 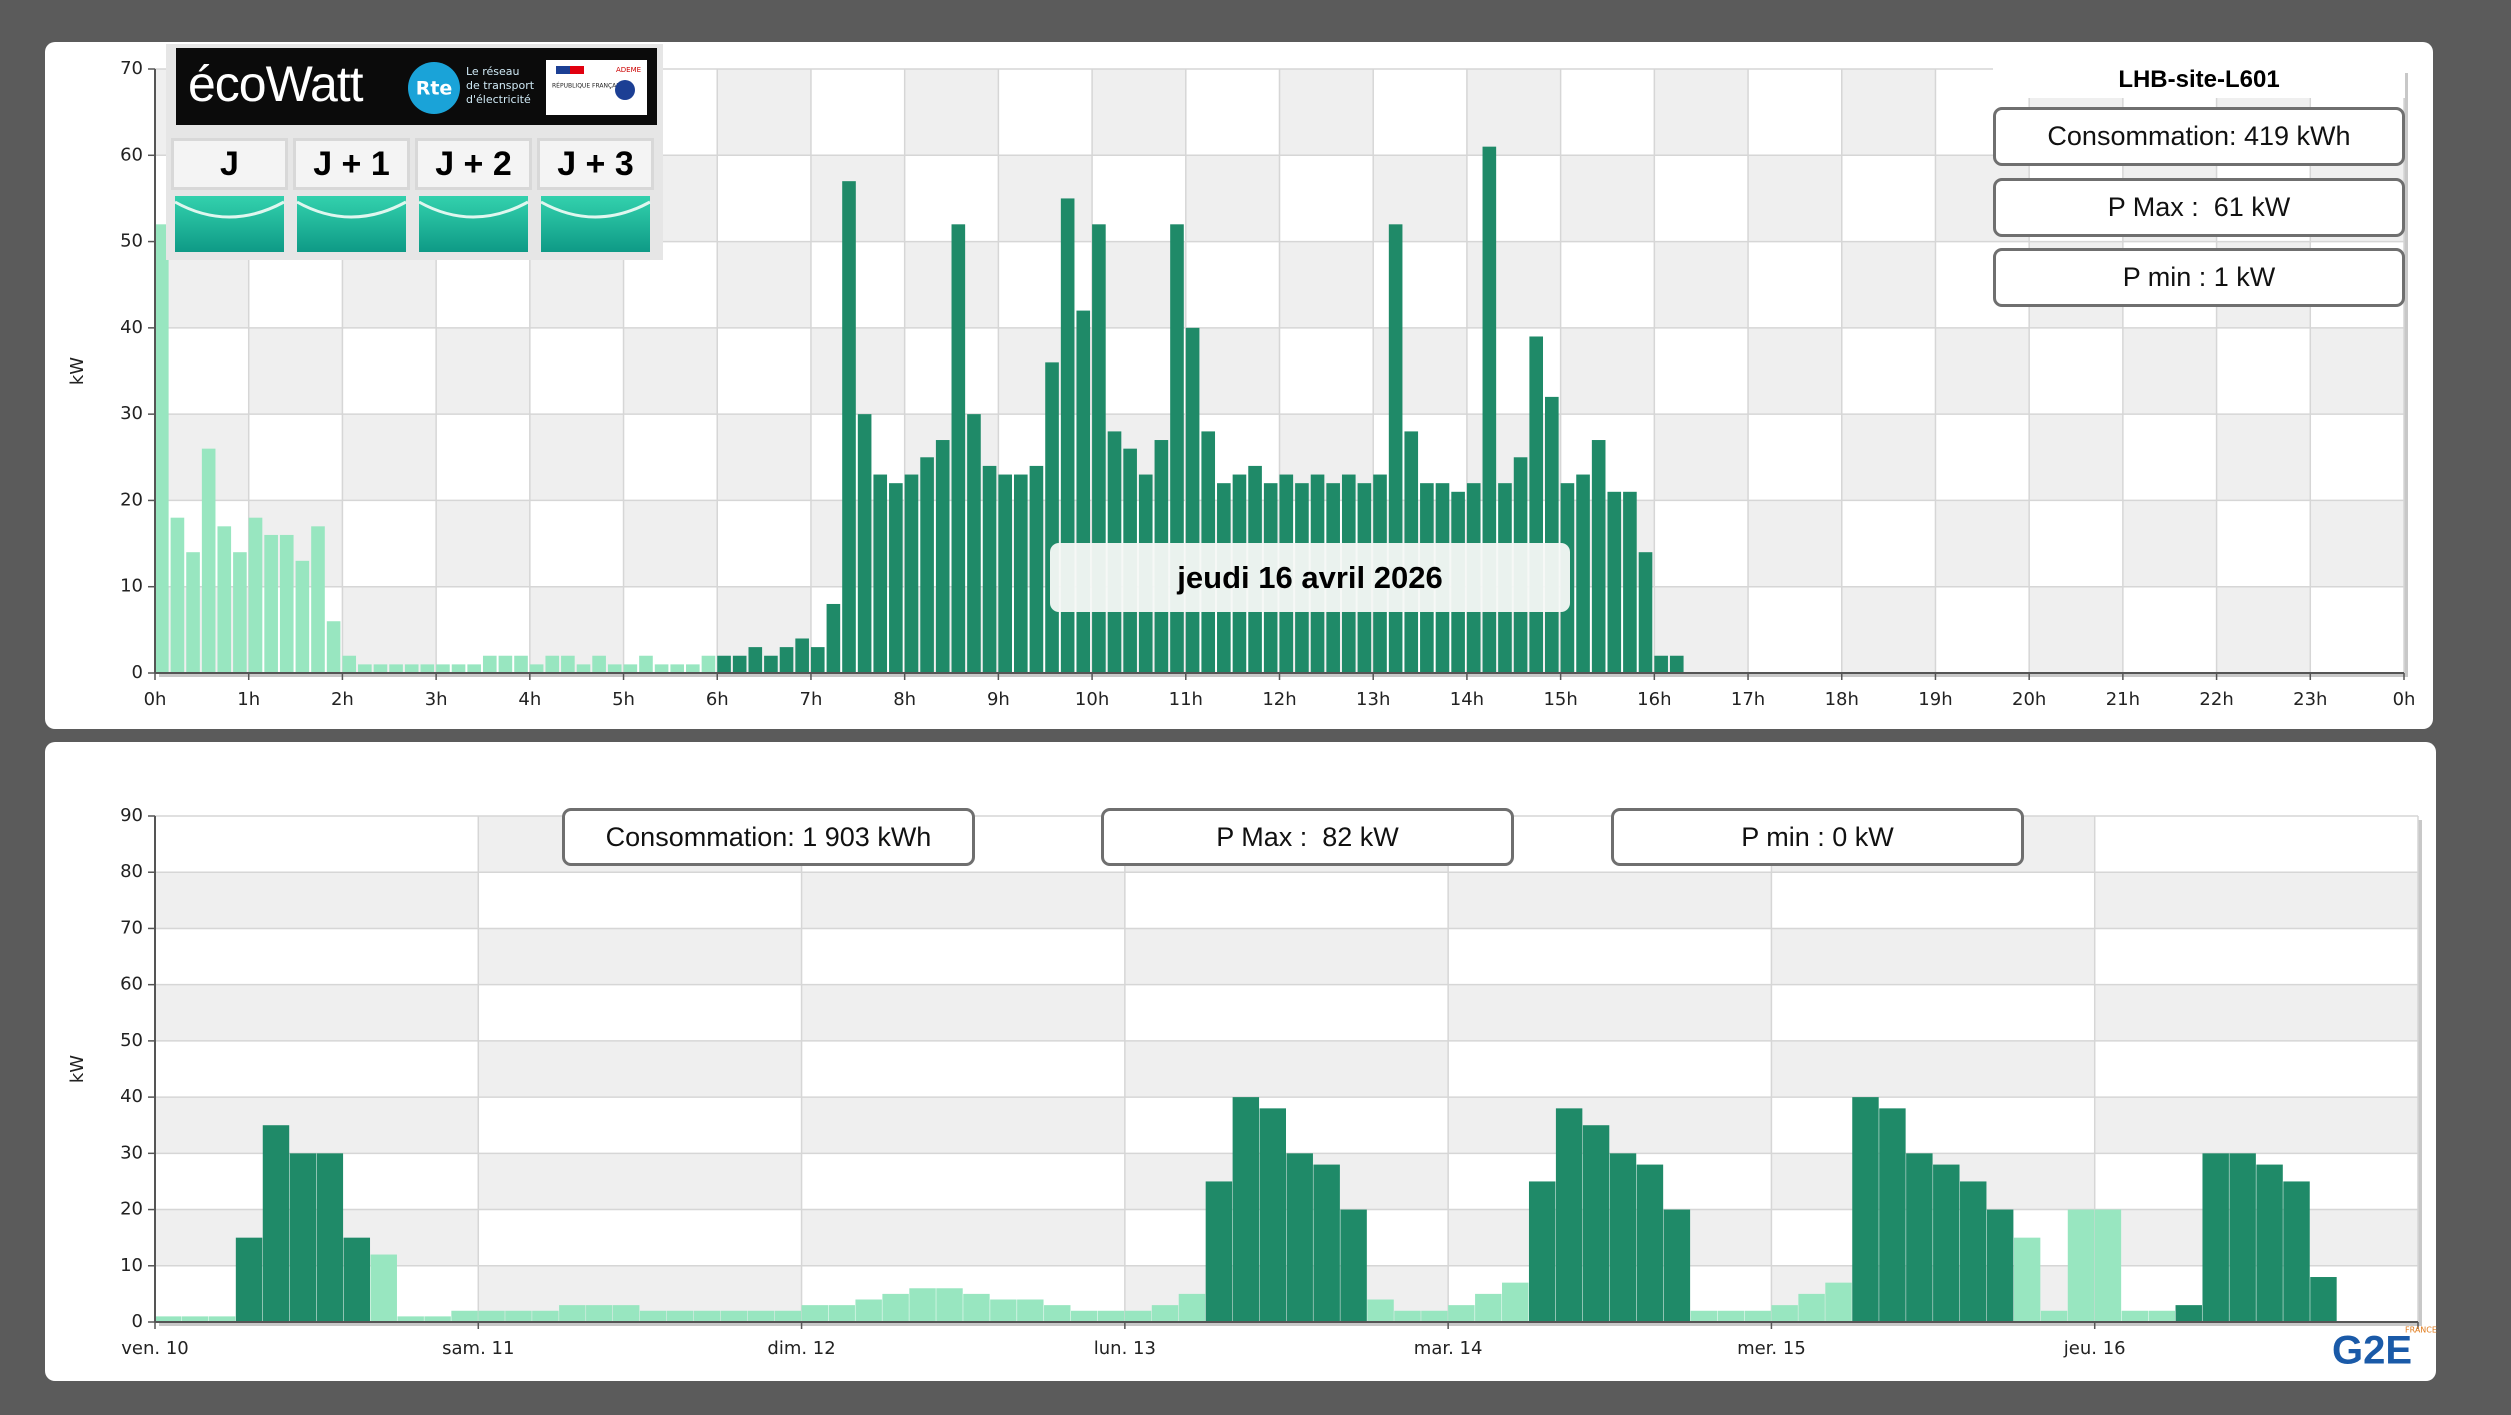 I want to click on x-tick-label: 1h, so click(x=248, y=699).